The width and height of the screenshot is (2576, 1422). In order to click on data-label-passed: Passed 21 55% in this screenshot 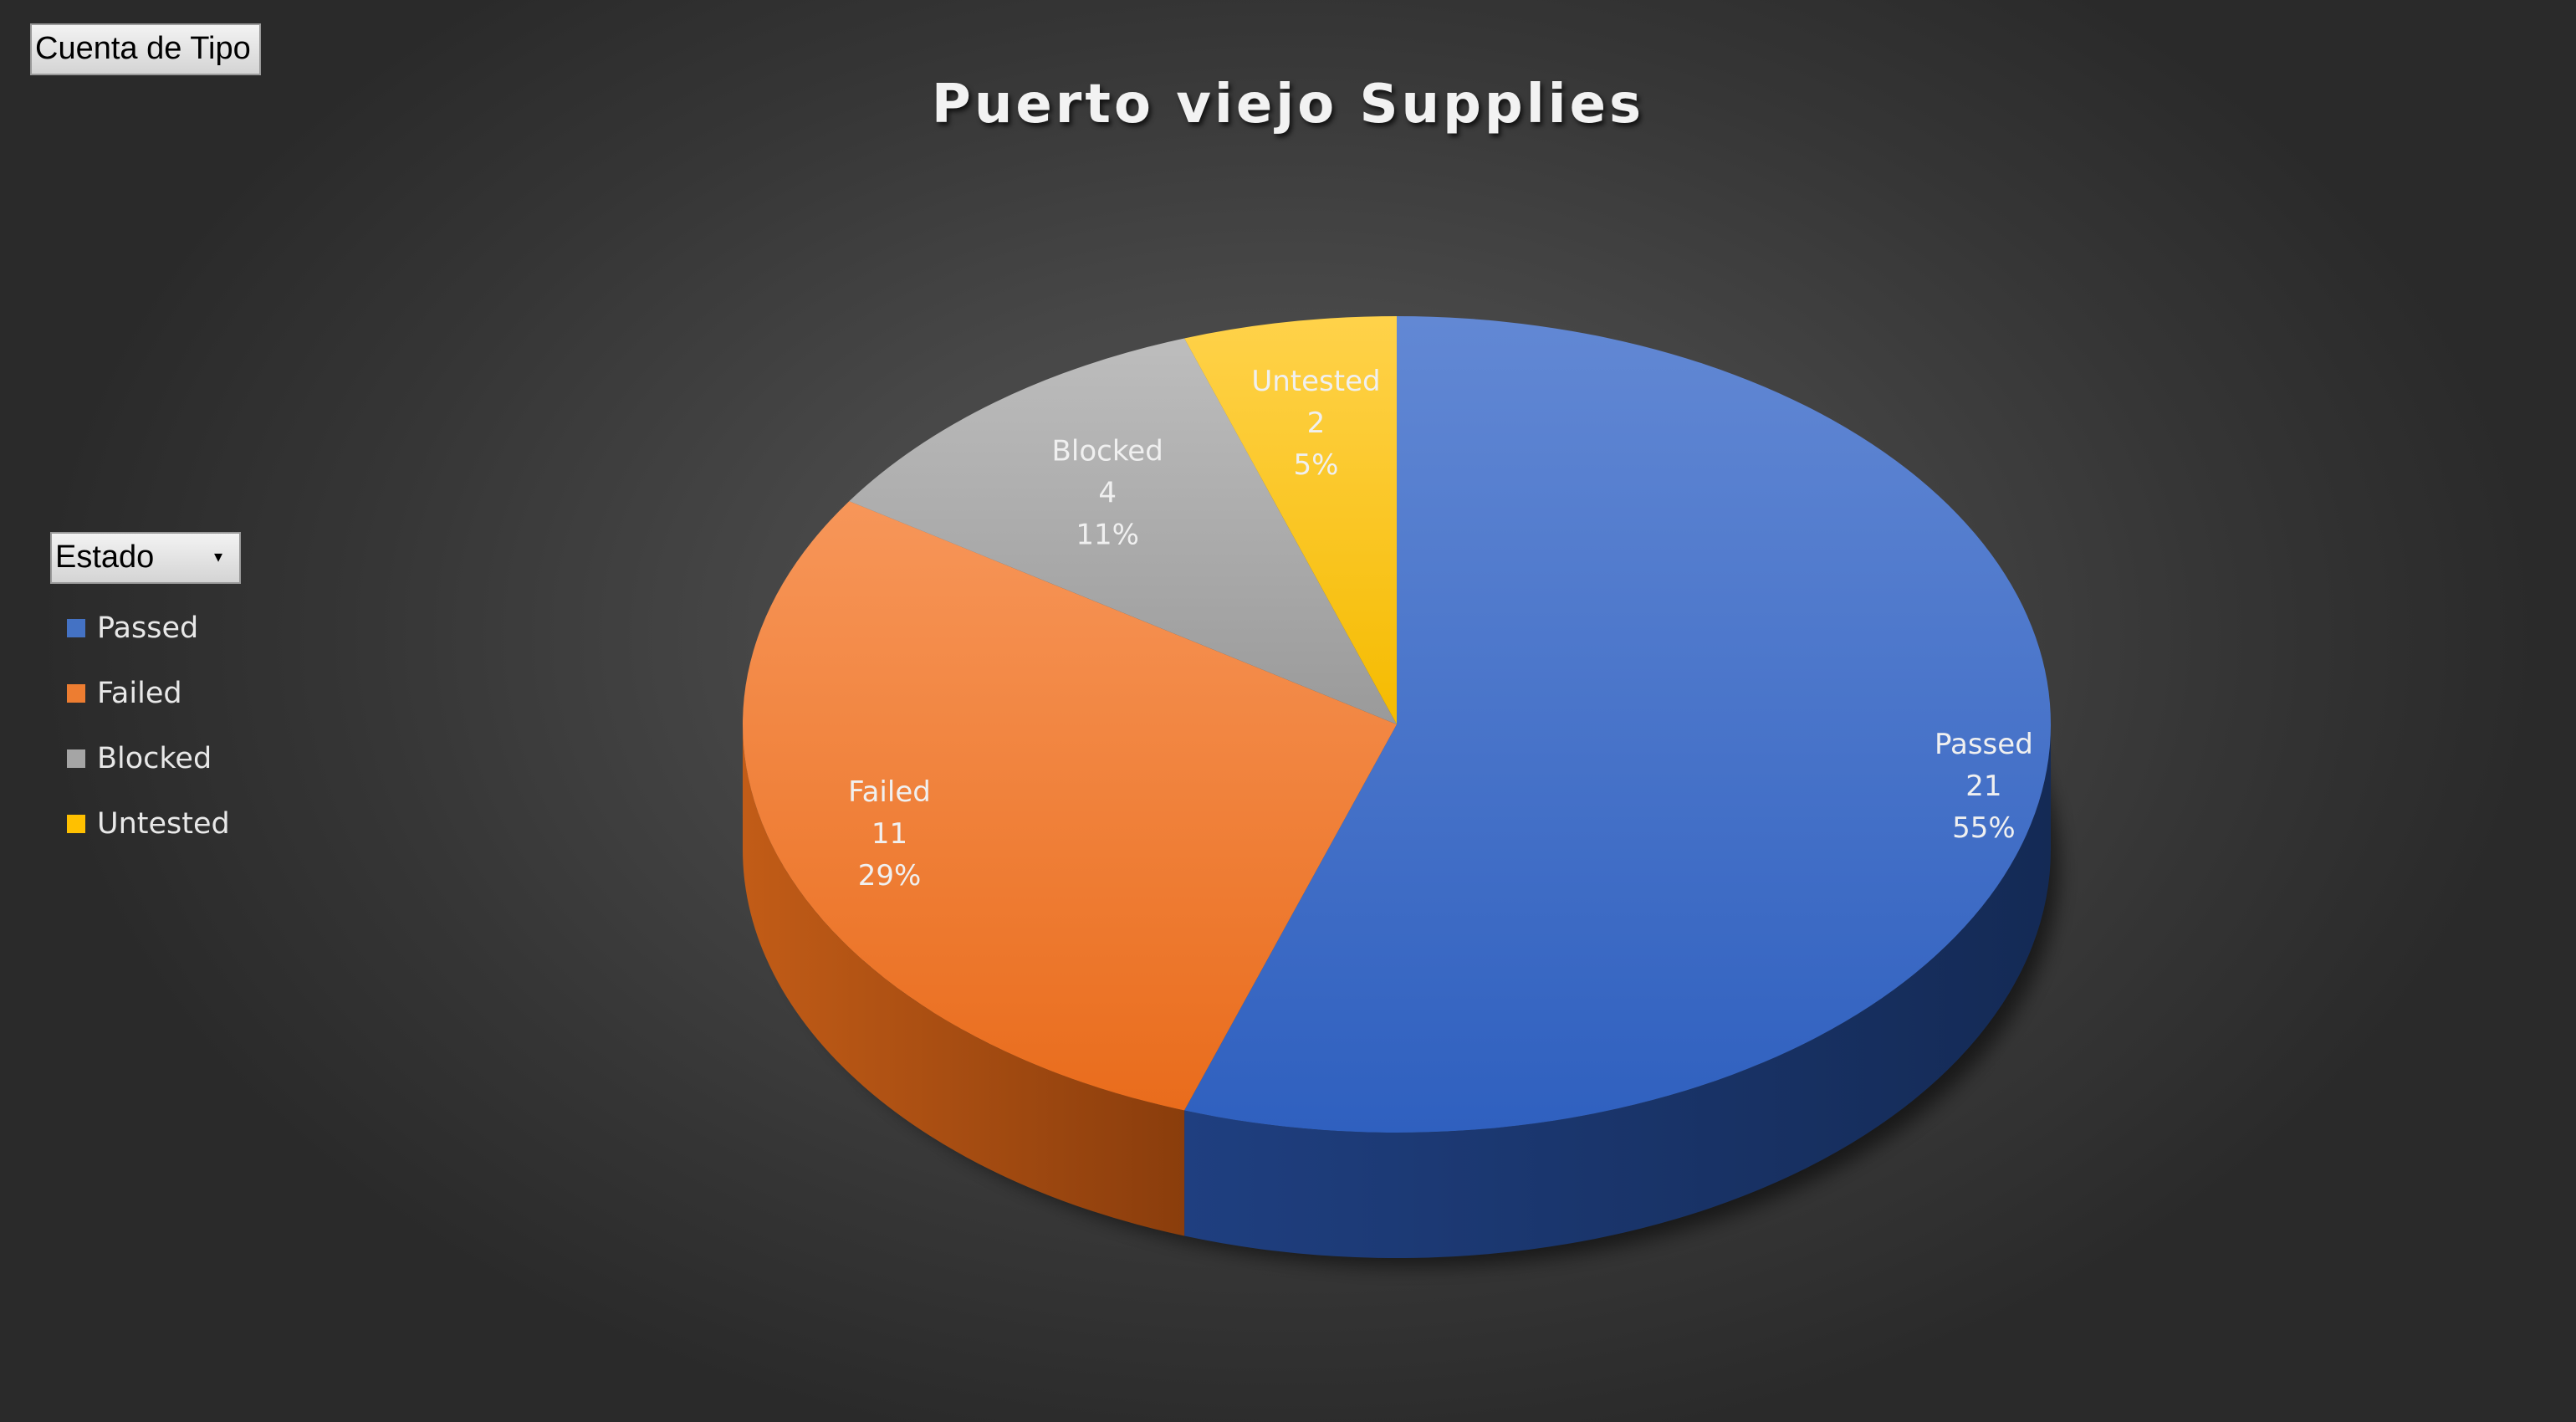, I will do `click(1984, 786)`.